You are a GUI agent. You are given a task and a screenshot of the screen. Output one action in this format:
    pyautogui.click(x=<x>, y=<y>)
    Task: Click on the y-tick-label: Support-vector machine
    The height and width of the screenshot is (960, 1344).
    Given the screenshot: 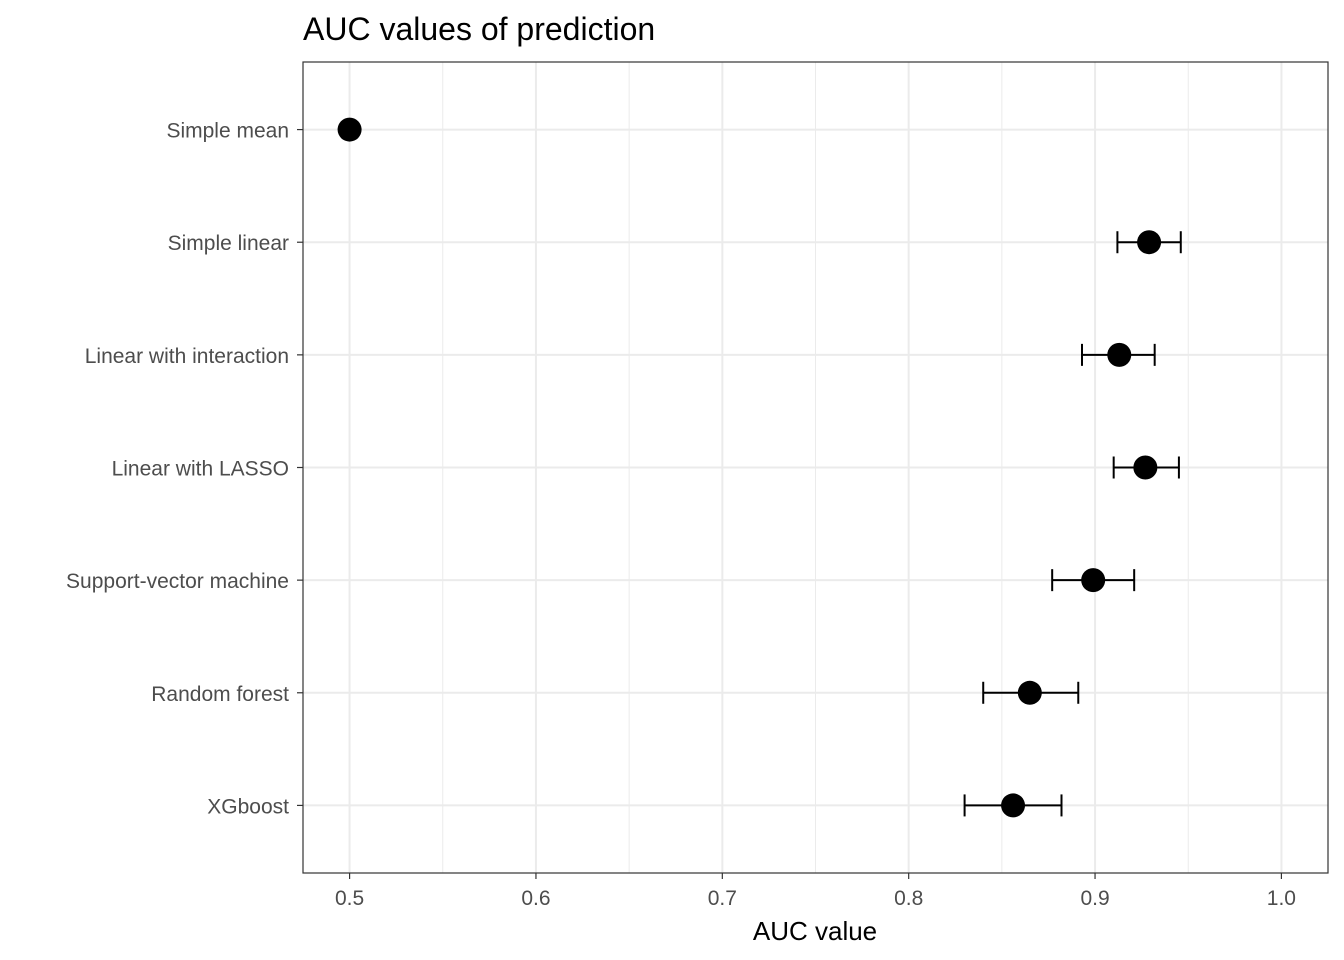 What is the action you would take?
    pyautogui.click(x=177, y=581)
    